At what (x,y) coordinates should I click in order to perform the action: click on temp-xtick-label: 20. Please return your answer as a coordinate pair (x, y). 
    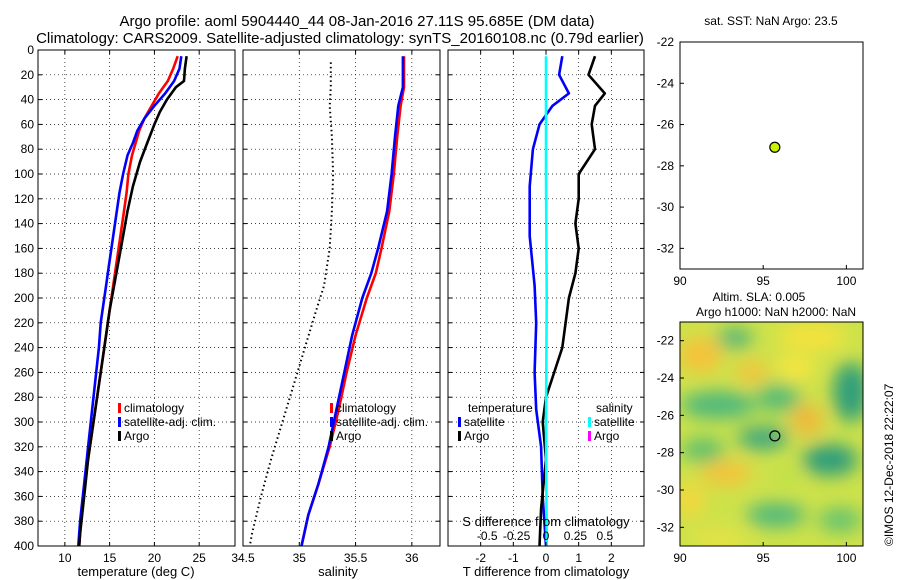
    Looking at the image, I should click on (155, 558).